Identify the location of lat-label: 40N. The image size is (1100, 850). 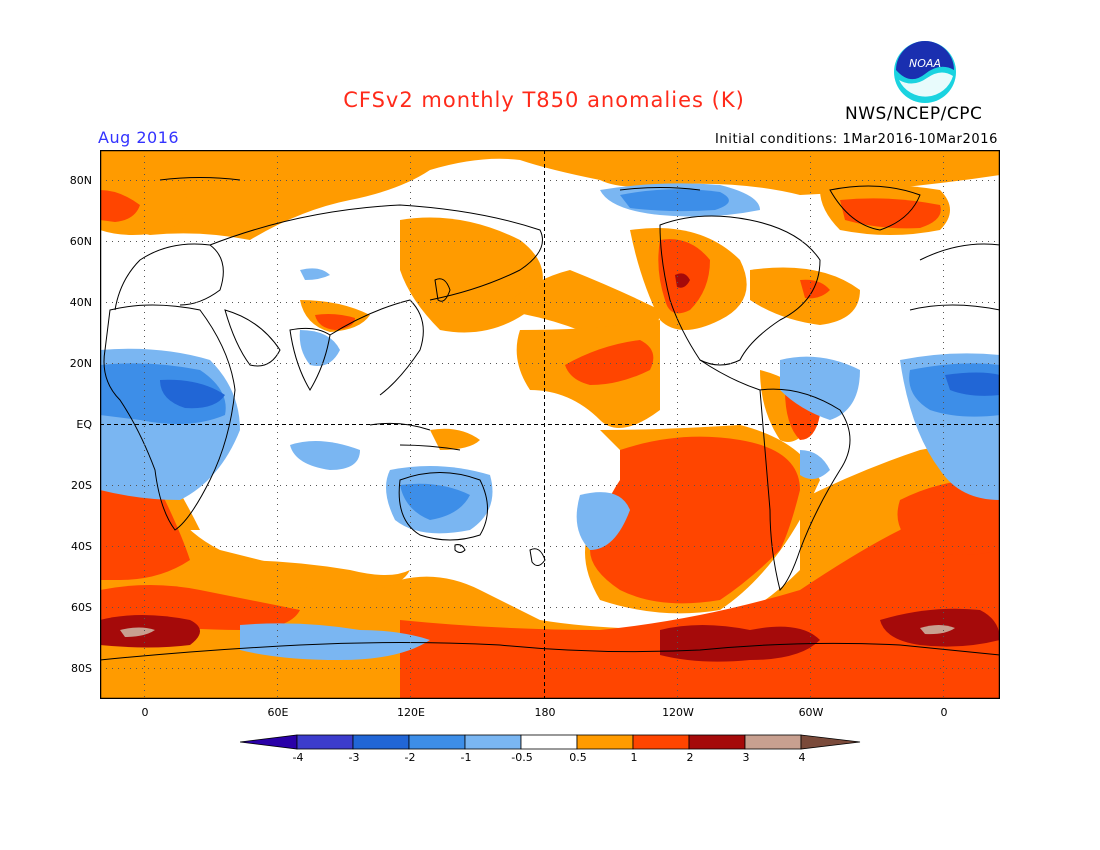
(80, 302).